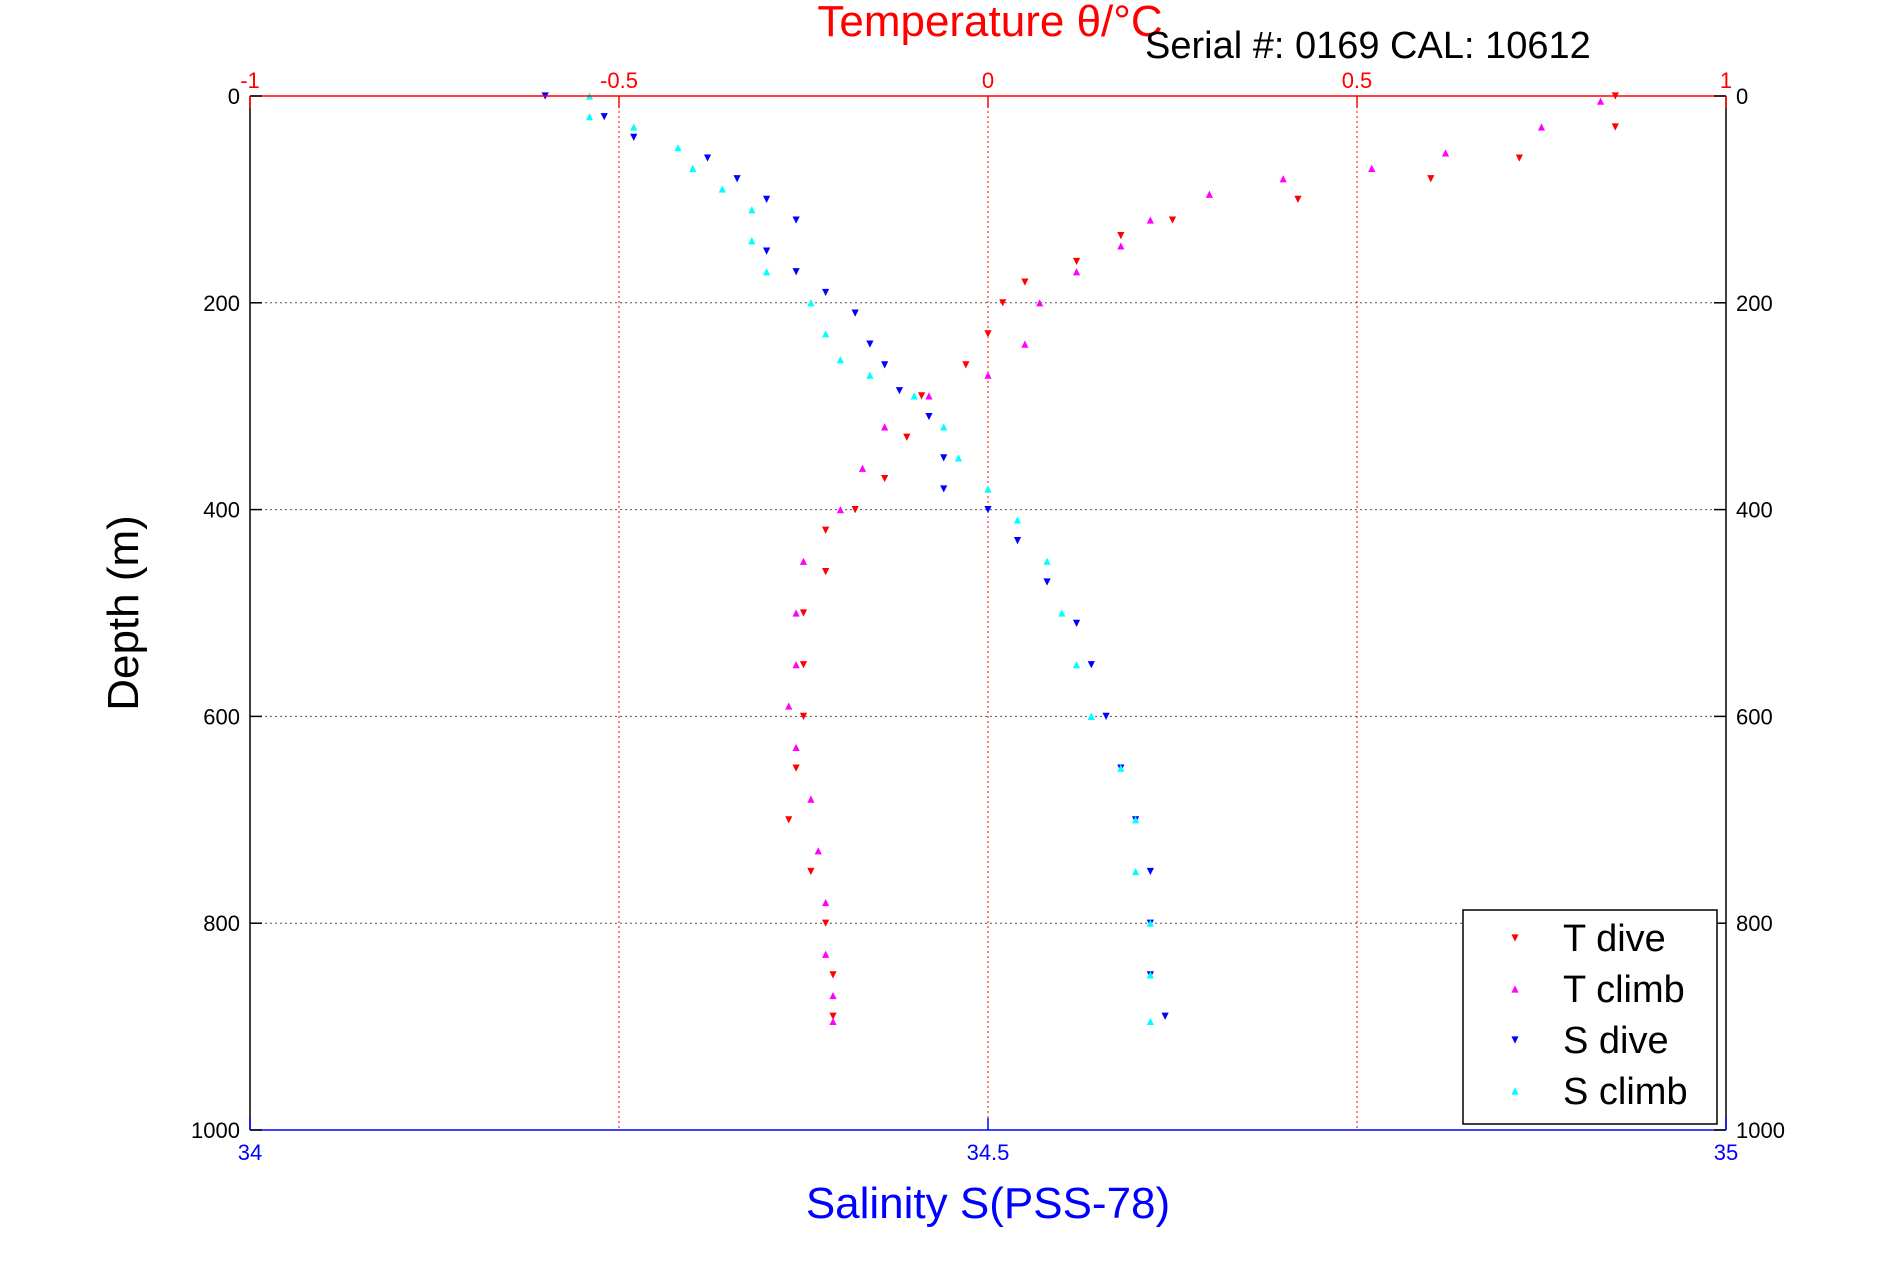 This screenshot has width=1891, height=1267. I want to click on y-tick-label-left: 800, so click(221, 923).